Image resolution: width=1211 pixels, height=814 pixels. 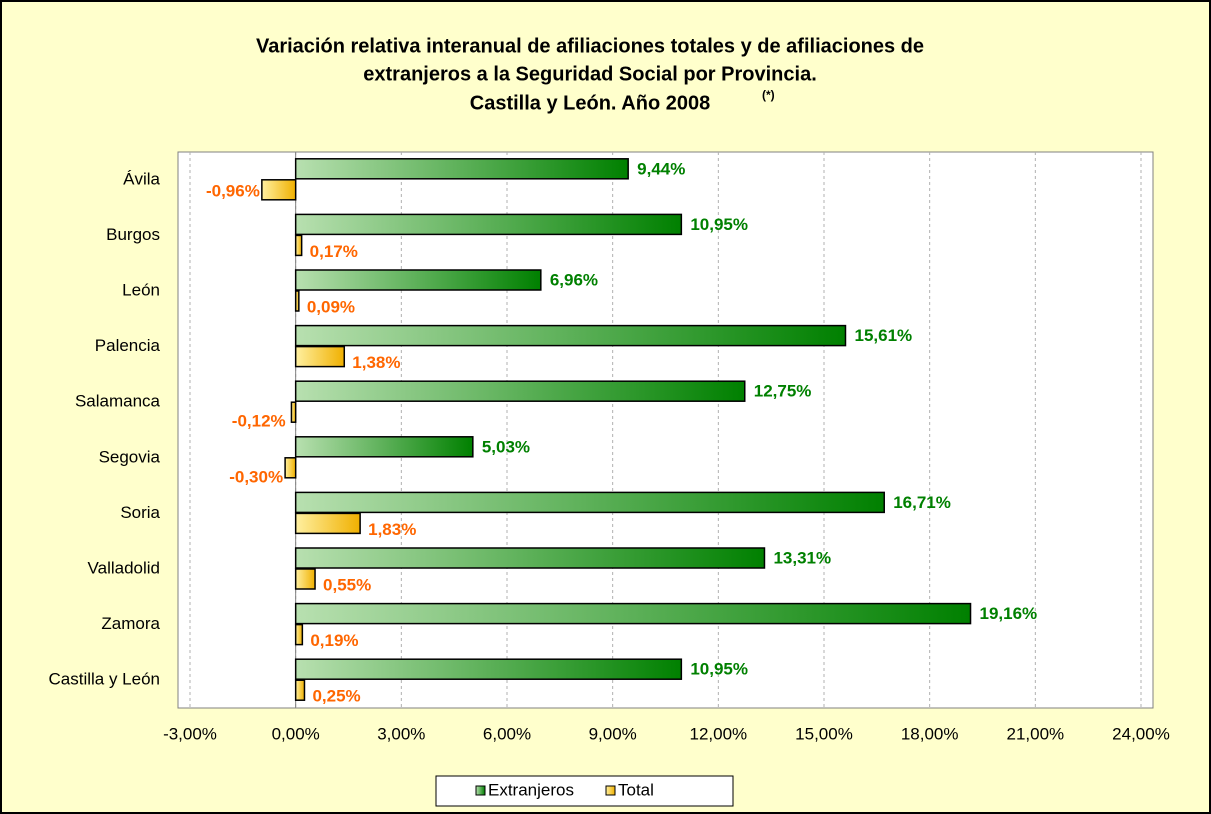 What do you see at coordinates (574, 279) in the screenshot?
I see `value-label: 6,96%` at bounding box center [574, 279].